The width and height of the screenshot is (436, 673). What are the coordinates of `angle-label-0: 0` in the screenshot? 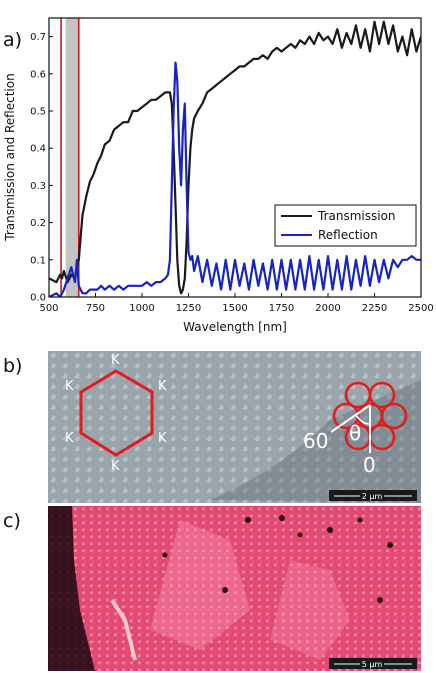 It's located at (369, 465).